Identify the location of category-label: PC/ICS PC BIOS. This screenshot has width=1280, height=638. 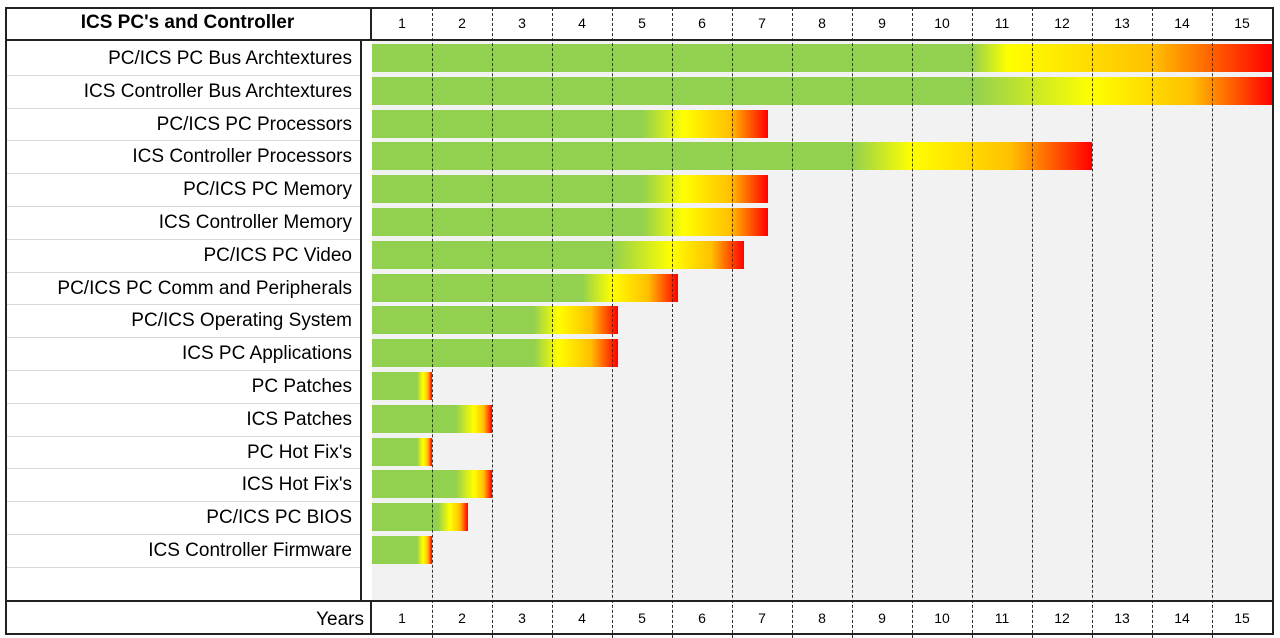
(279, 518).